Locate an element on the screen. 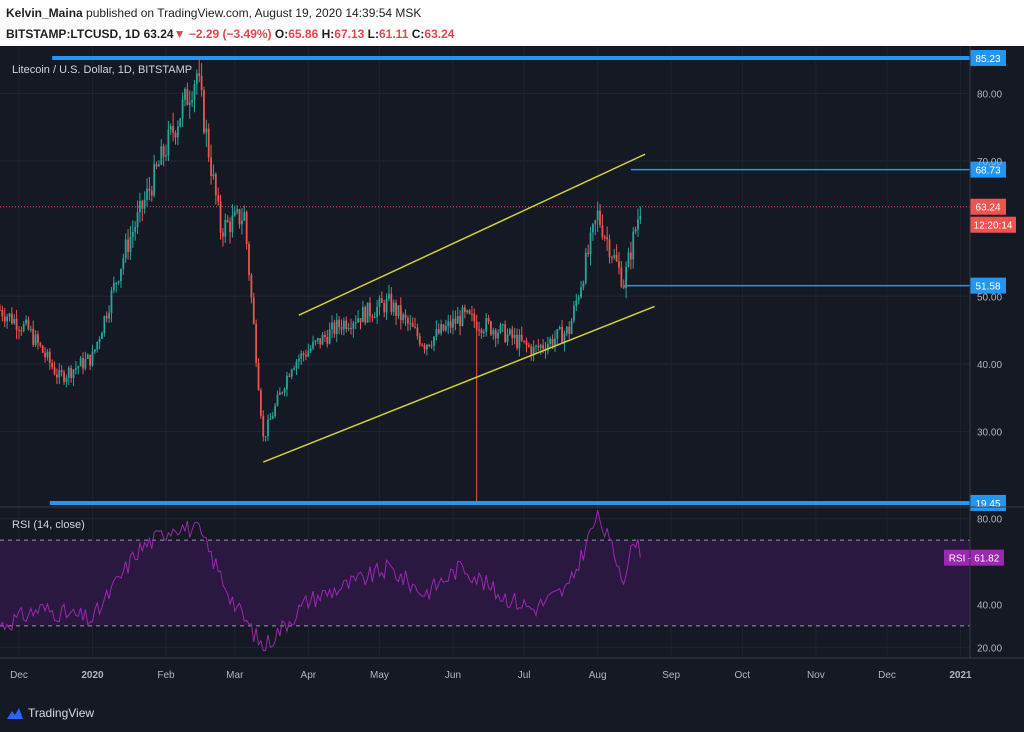  level-price-label: 68.73 is located at coordinates (987, 171).